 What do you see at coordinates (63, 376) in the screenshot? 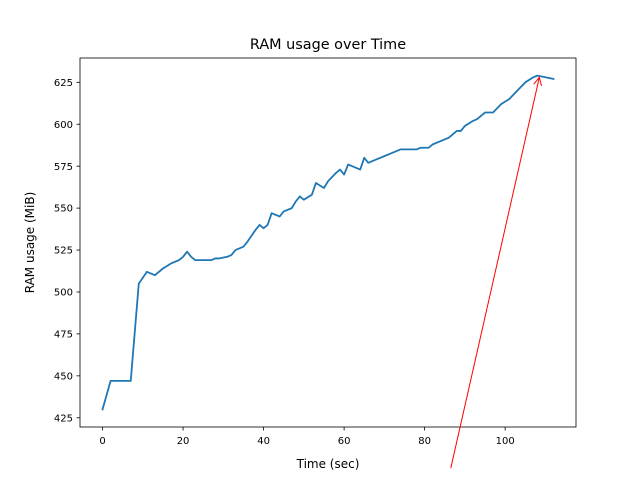
I see `y-tick-label: 450` at bounding box center [63, 376].